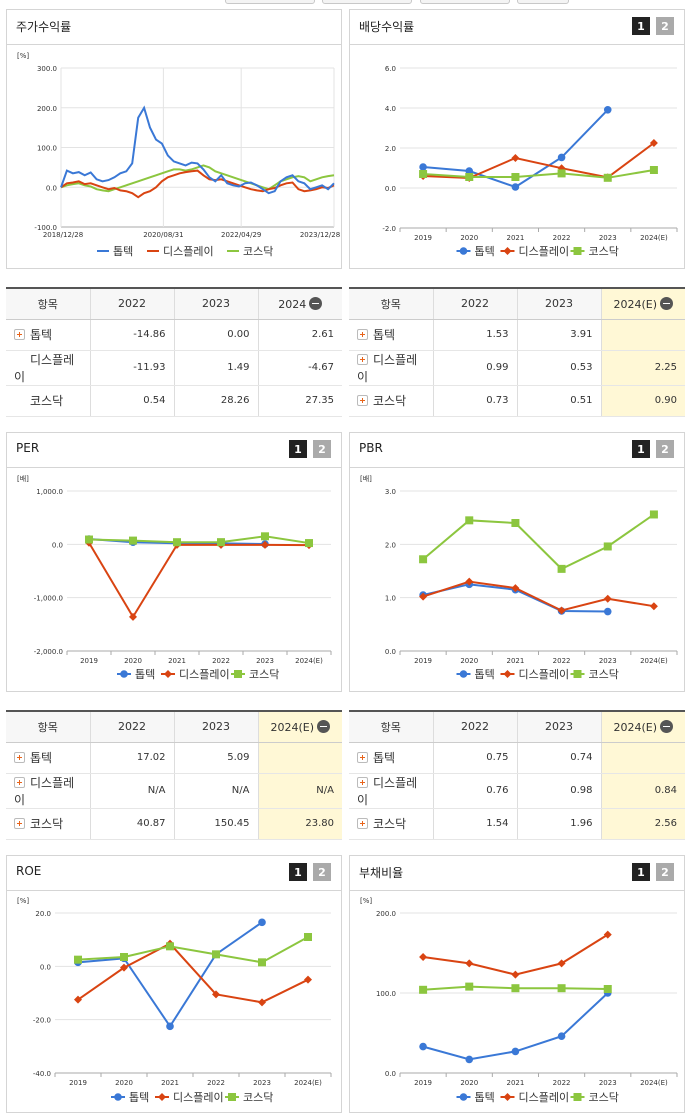  Describe the element at coordinates (57, 545) in the screenshot. I see `y-tick-label: 0.0` at that location.